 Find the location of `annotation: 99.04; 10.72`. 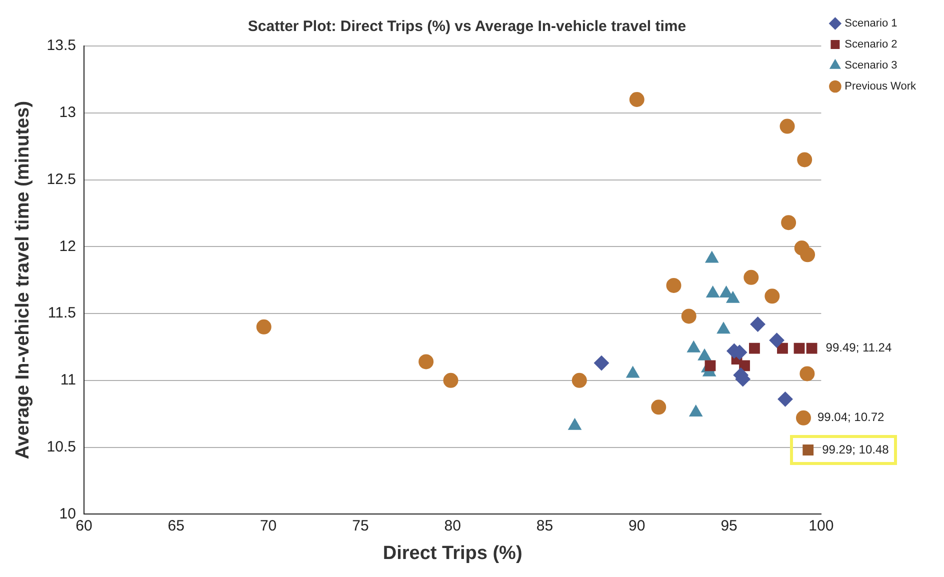

annotation: 99.04; 10.72 is located at coordinates (851, 417).